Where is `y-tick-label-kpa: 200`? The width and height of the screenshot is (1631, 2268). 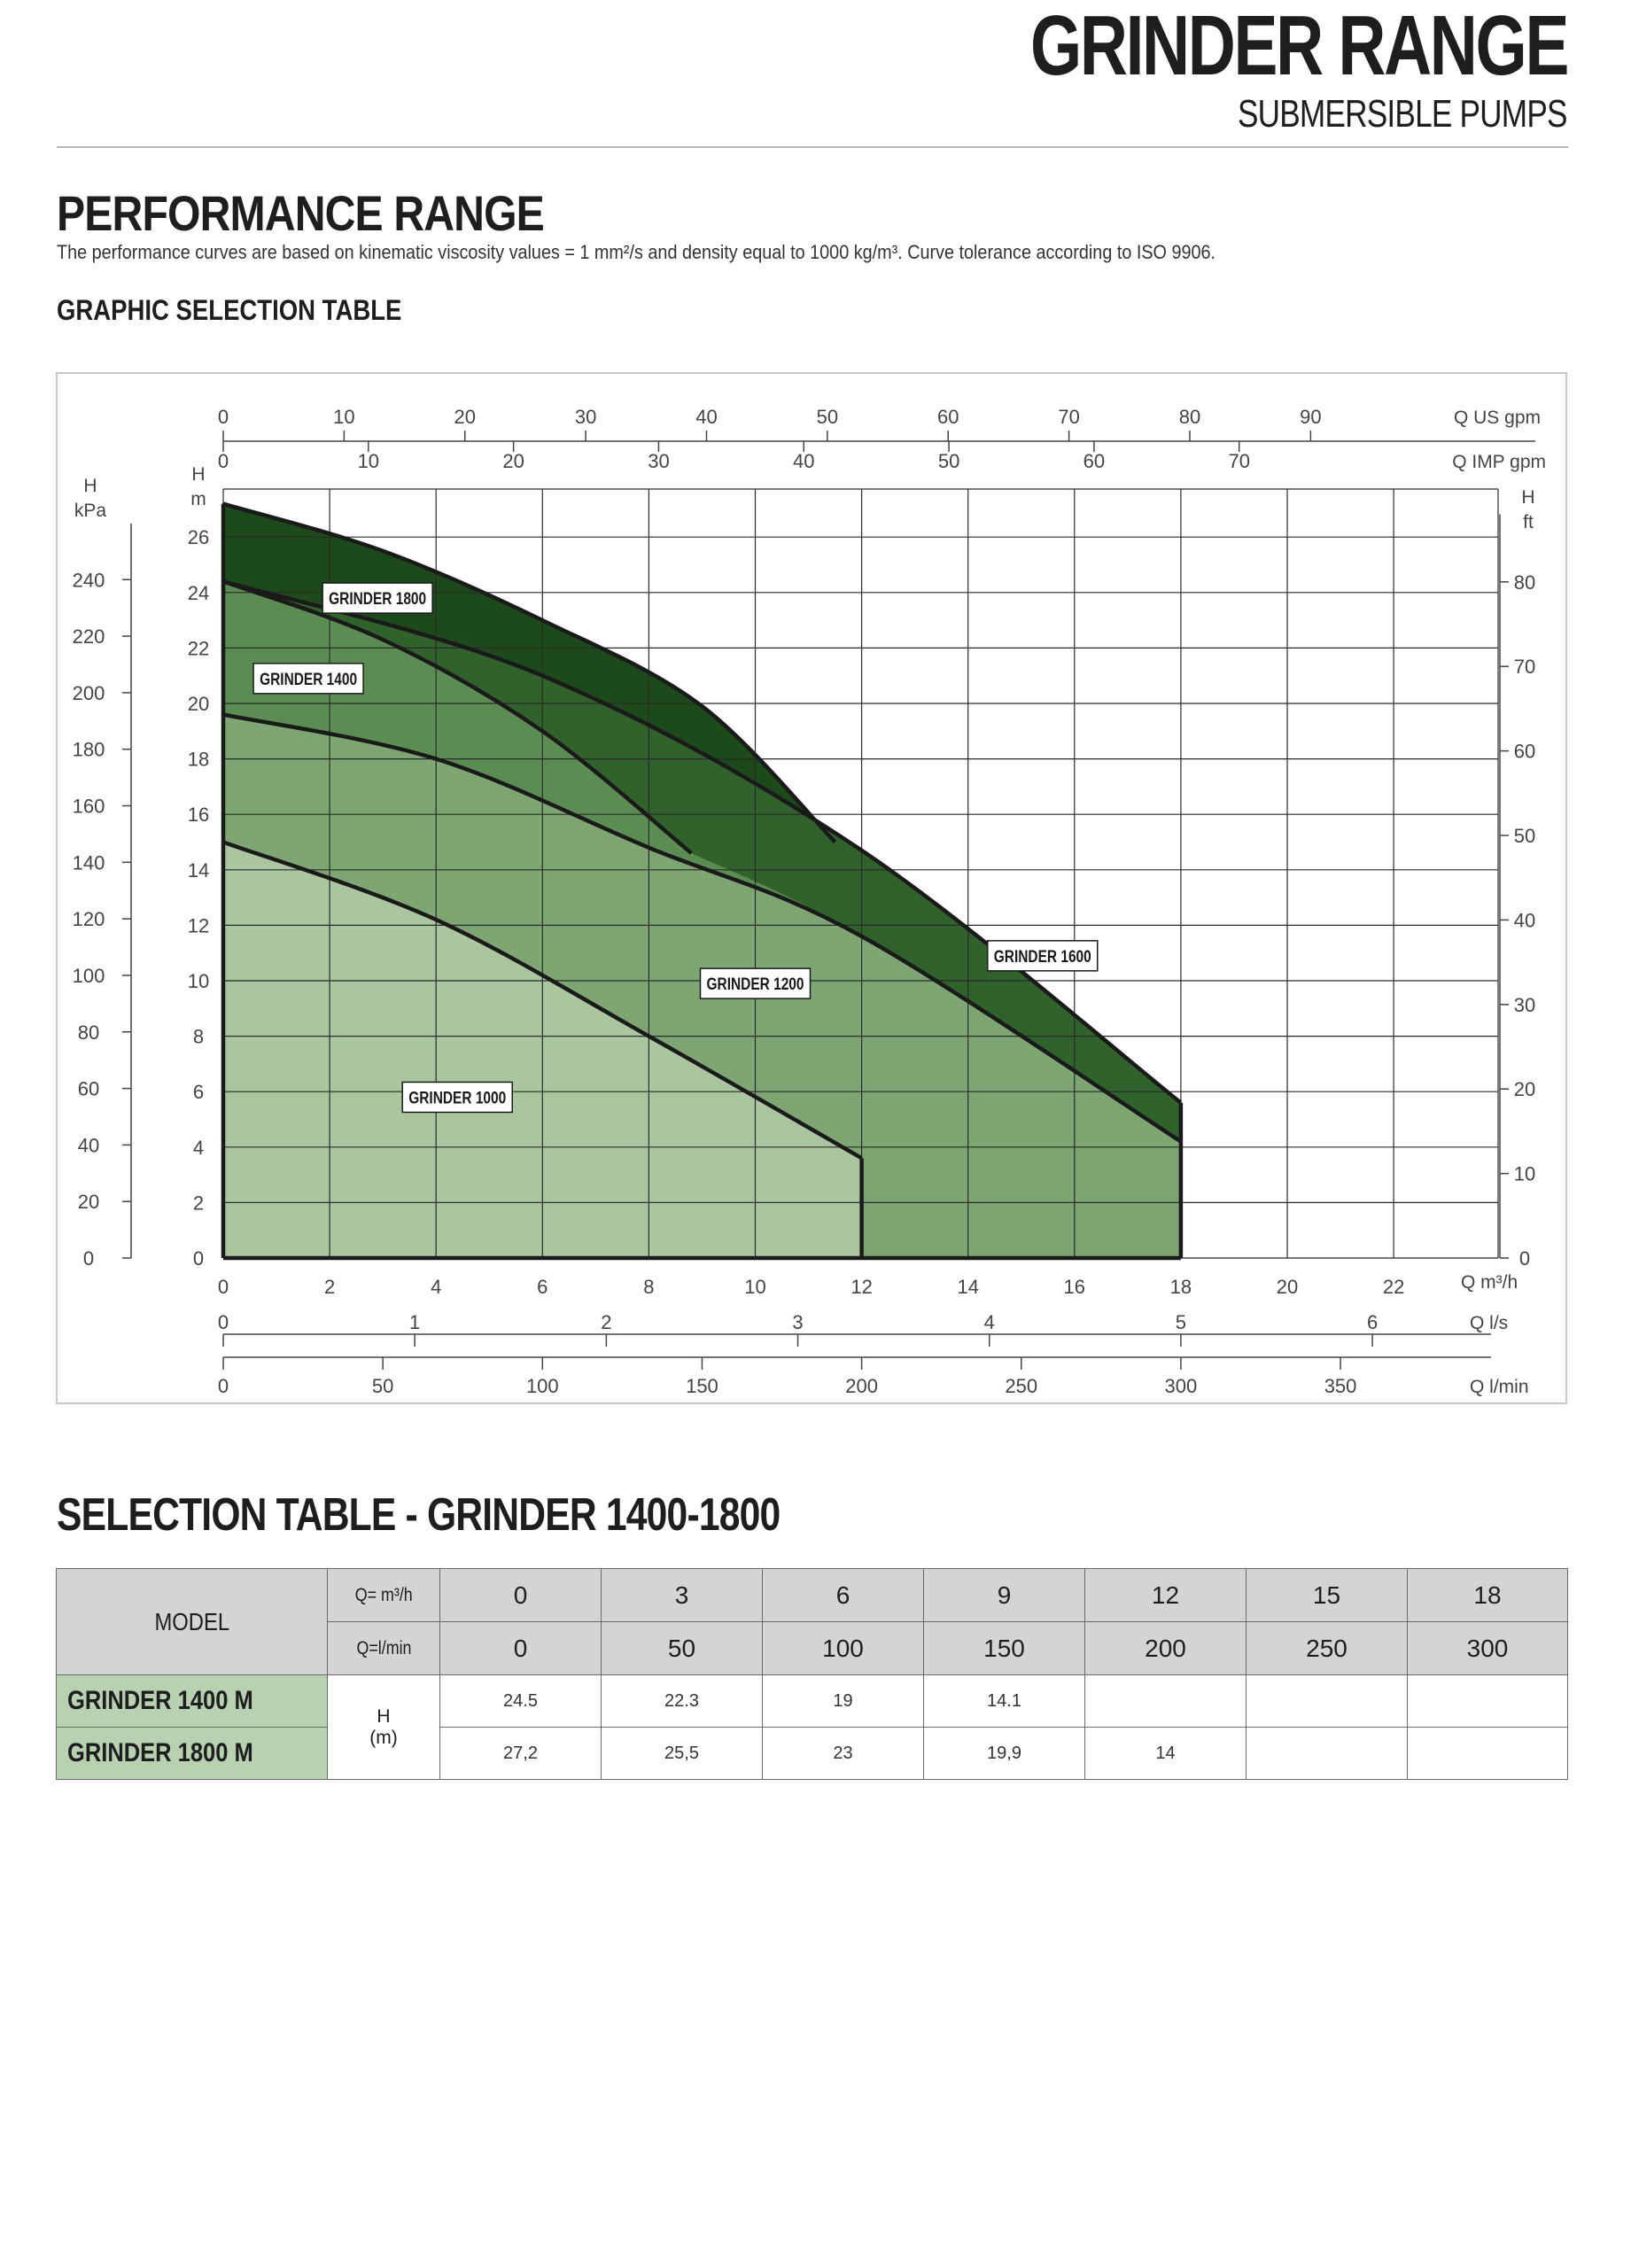
y-tick-label-kpa: 200 is located at coordinates (89, 693).